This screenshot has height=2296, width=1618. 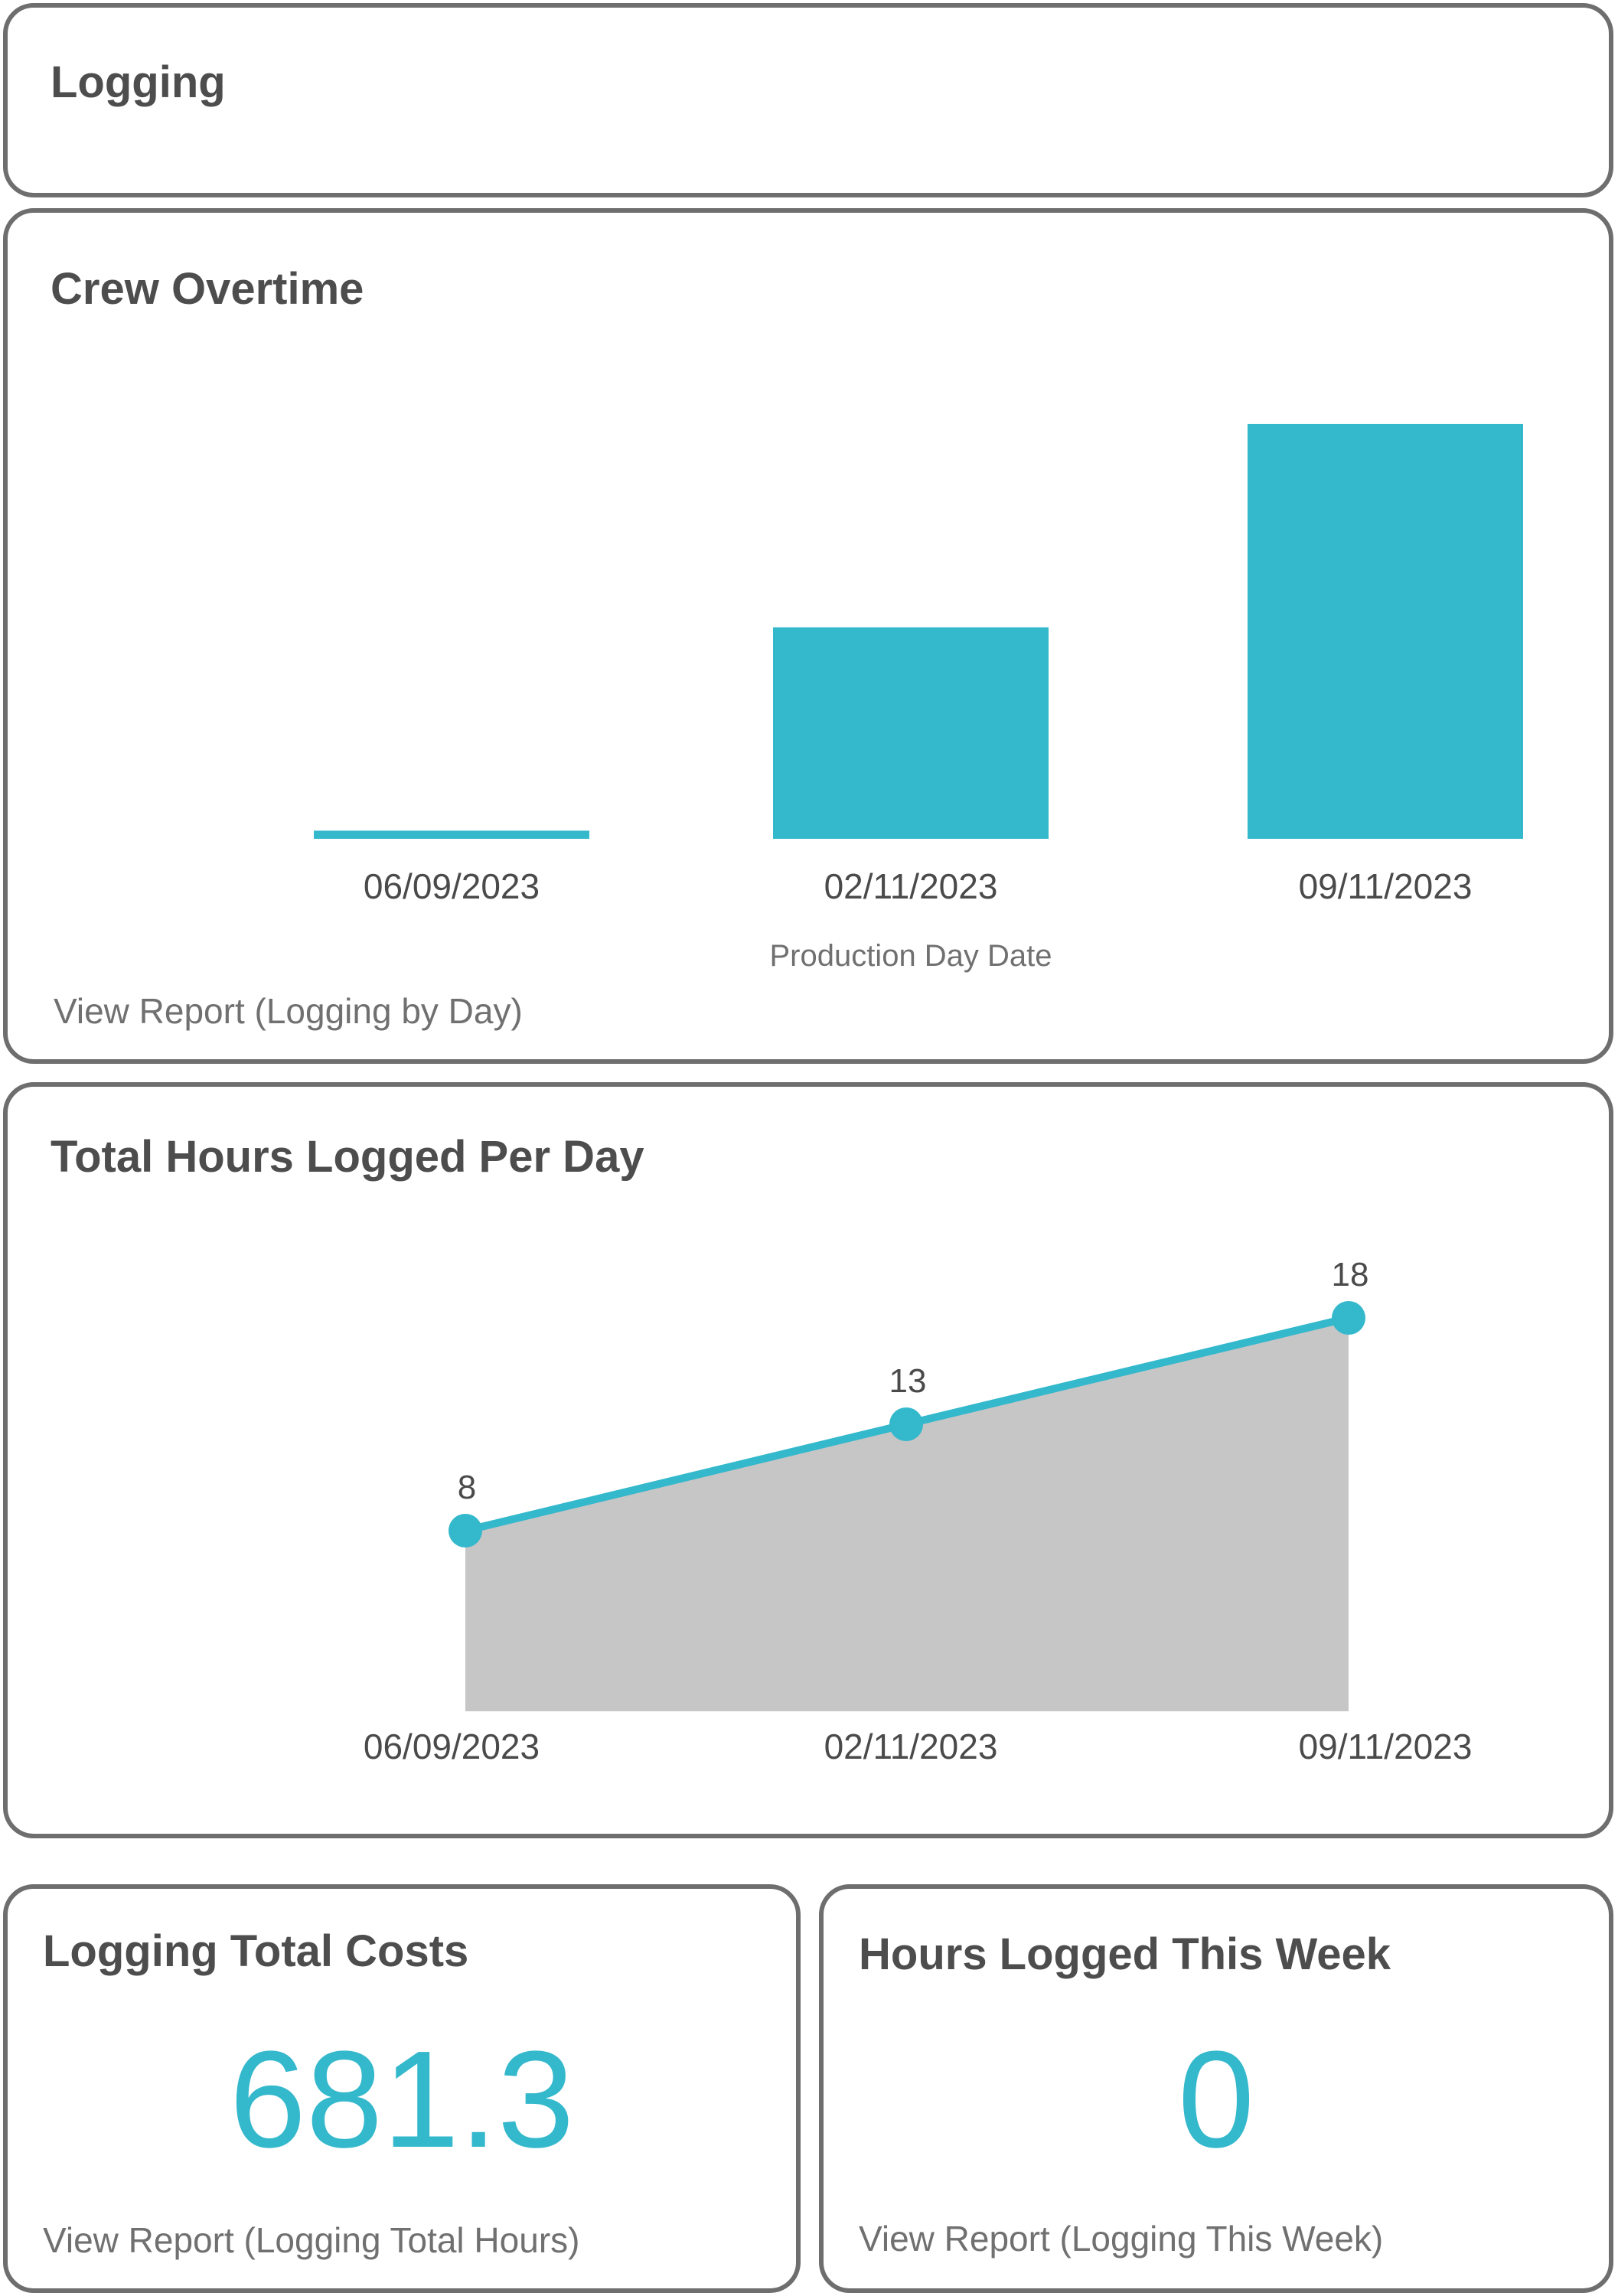 I want to click on crew-overtime-title: Crew Overtime, so click(x=207, y=289).